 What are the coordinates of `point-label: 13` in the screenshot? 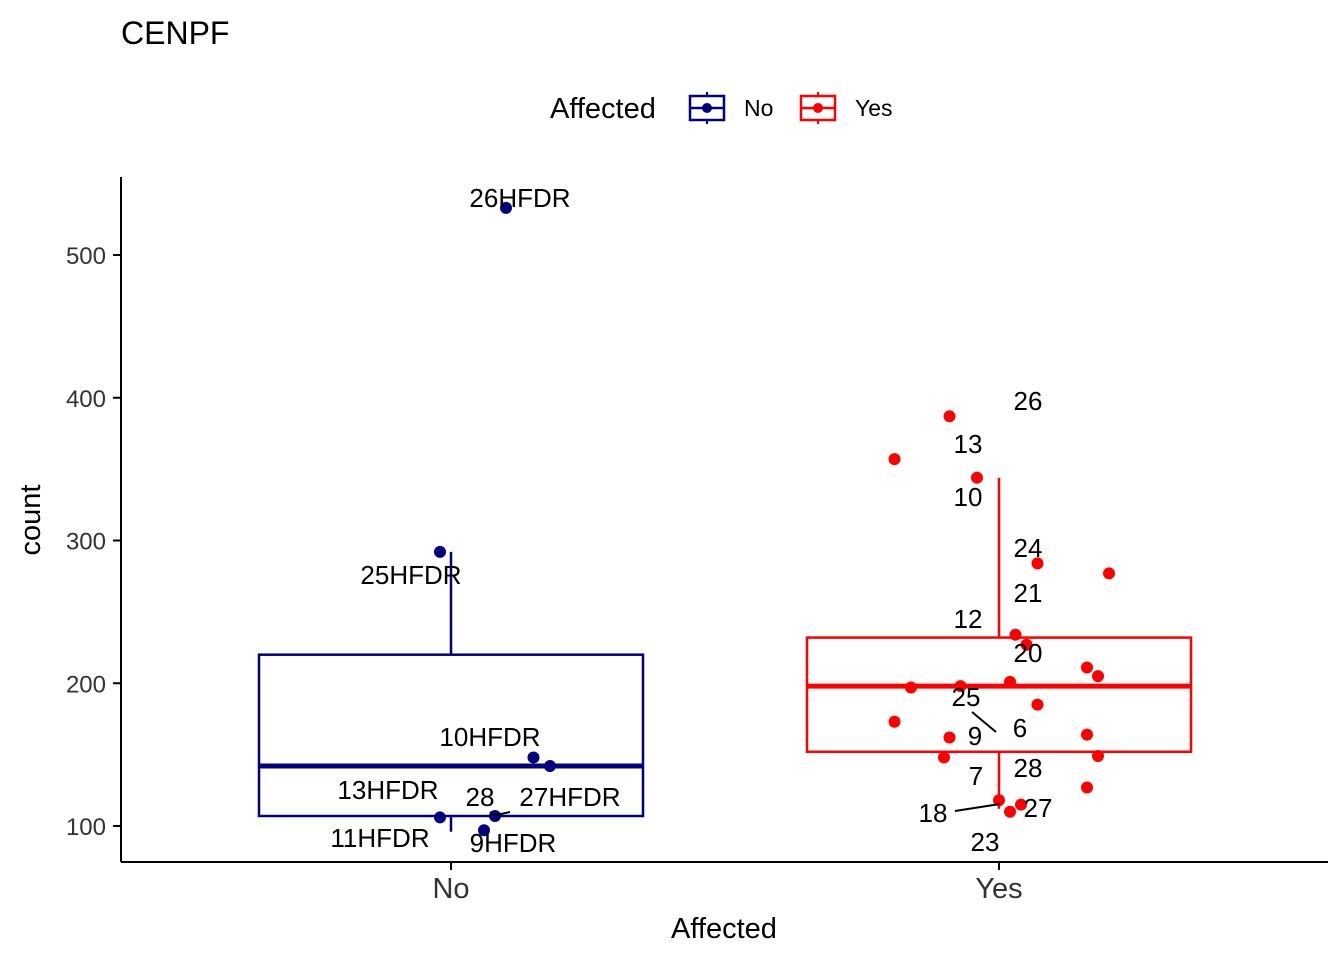 It's located at (968, 444).